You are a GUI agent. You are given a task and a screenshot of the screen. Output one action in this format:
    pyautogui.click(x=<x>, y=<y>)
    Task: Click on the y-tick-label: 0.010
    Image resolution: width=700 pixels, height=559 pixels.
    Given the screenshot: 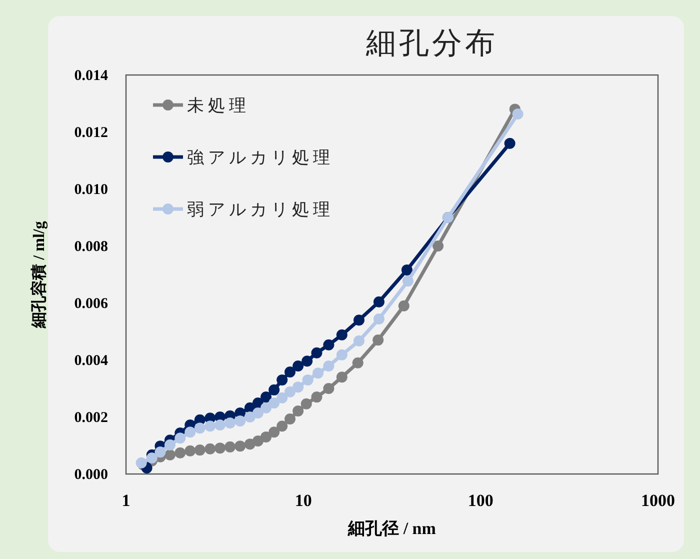 What is the action you would take?
    pyautogui.click(x=91, y=190)
    